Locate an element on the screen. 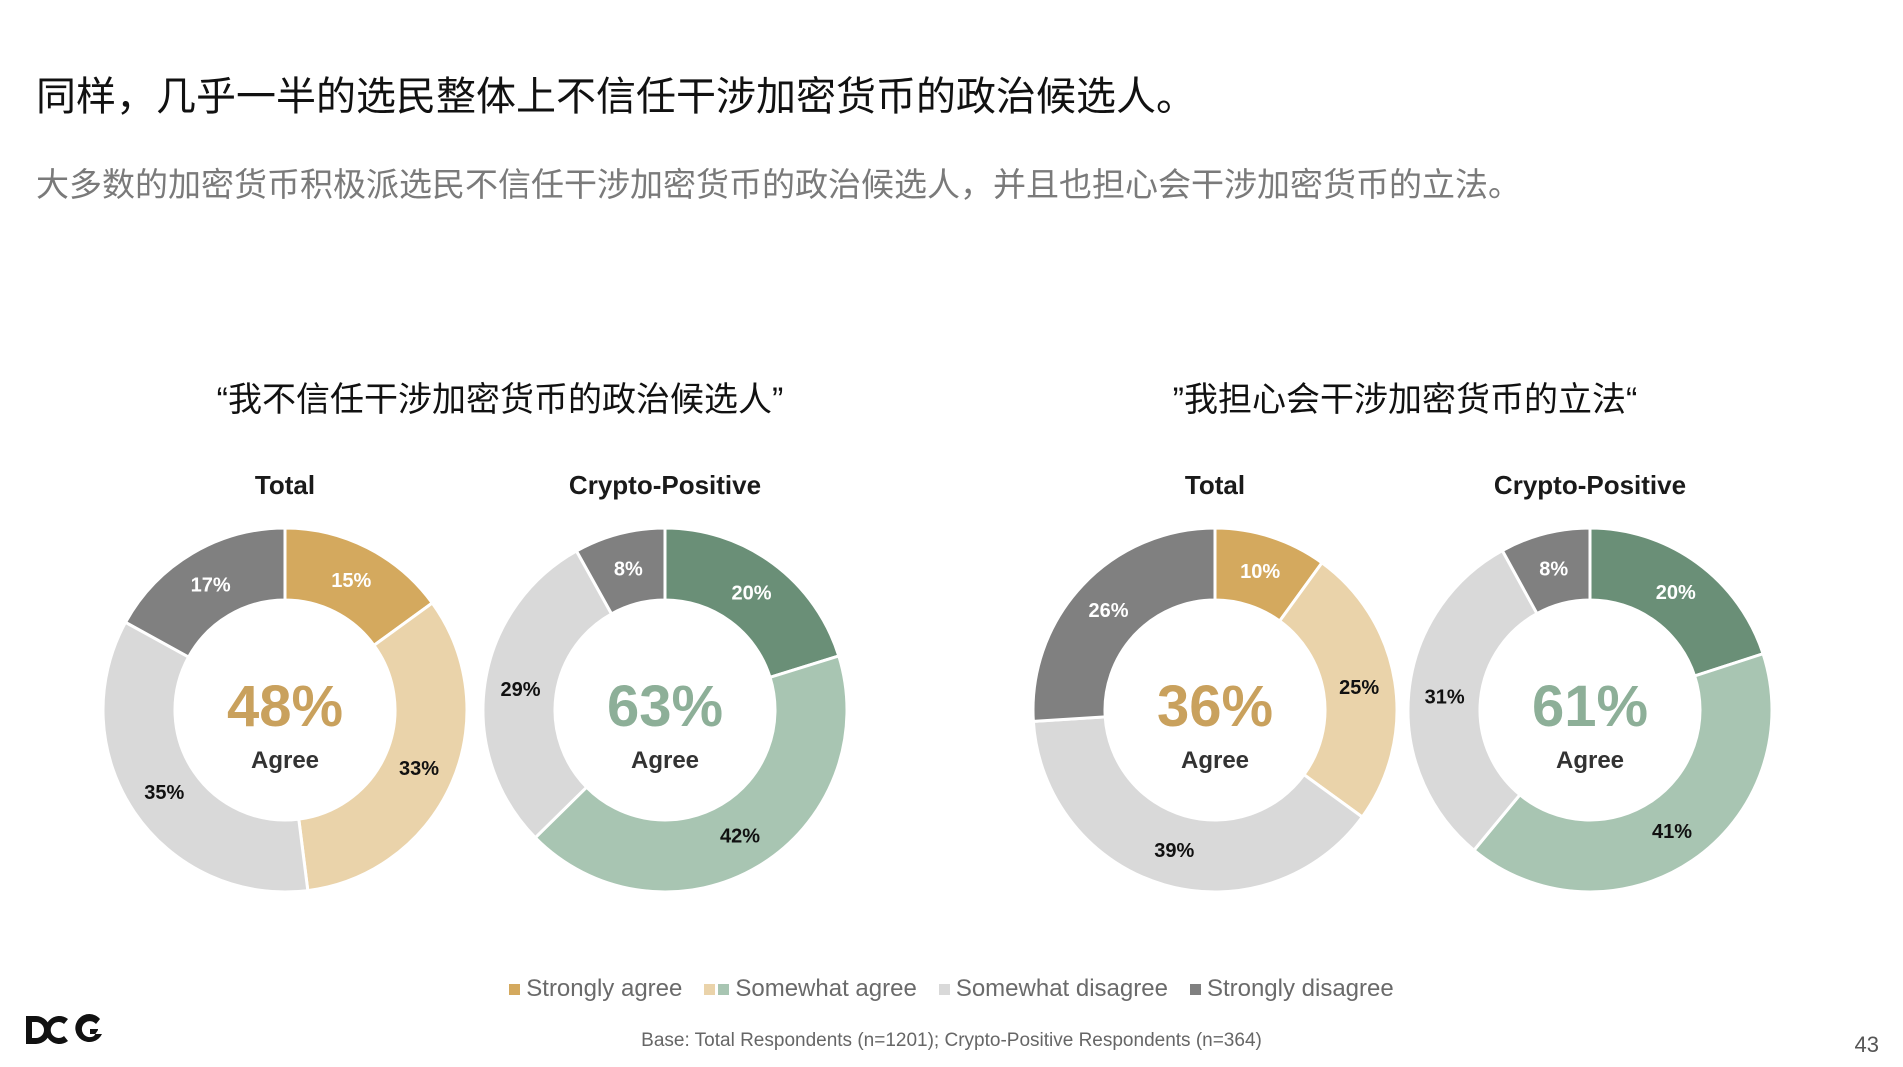 The width and height of the screenshot is (1903, 1067). legend-label: Somewhat disagree is located at coordinates (1061, 988).